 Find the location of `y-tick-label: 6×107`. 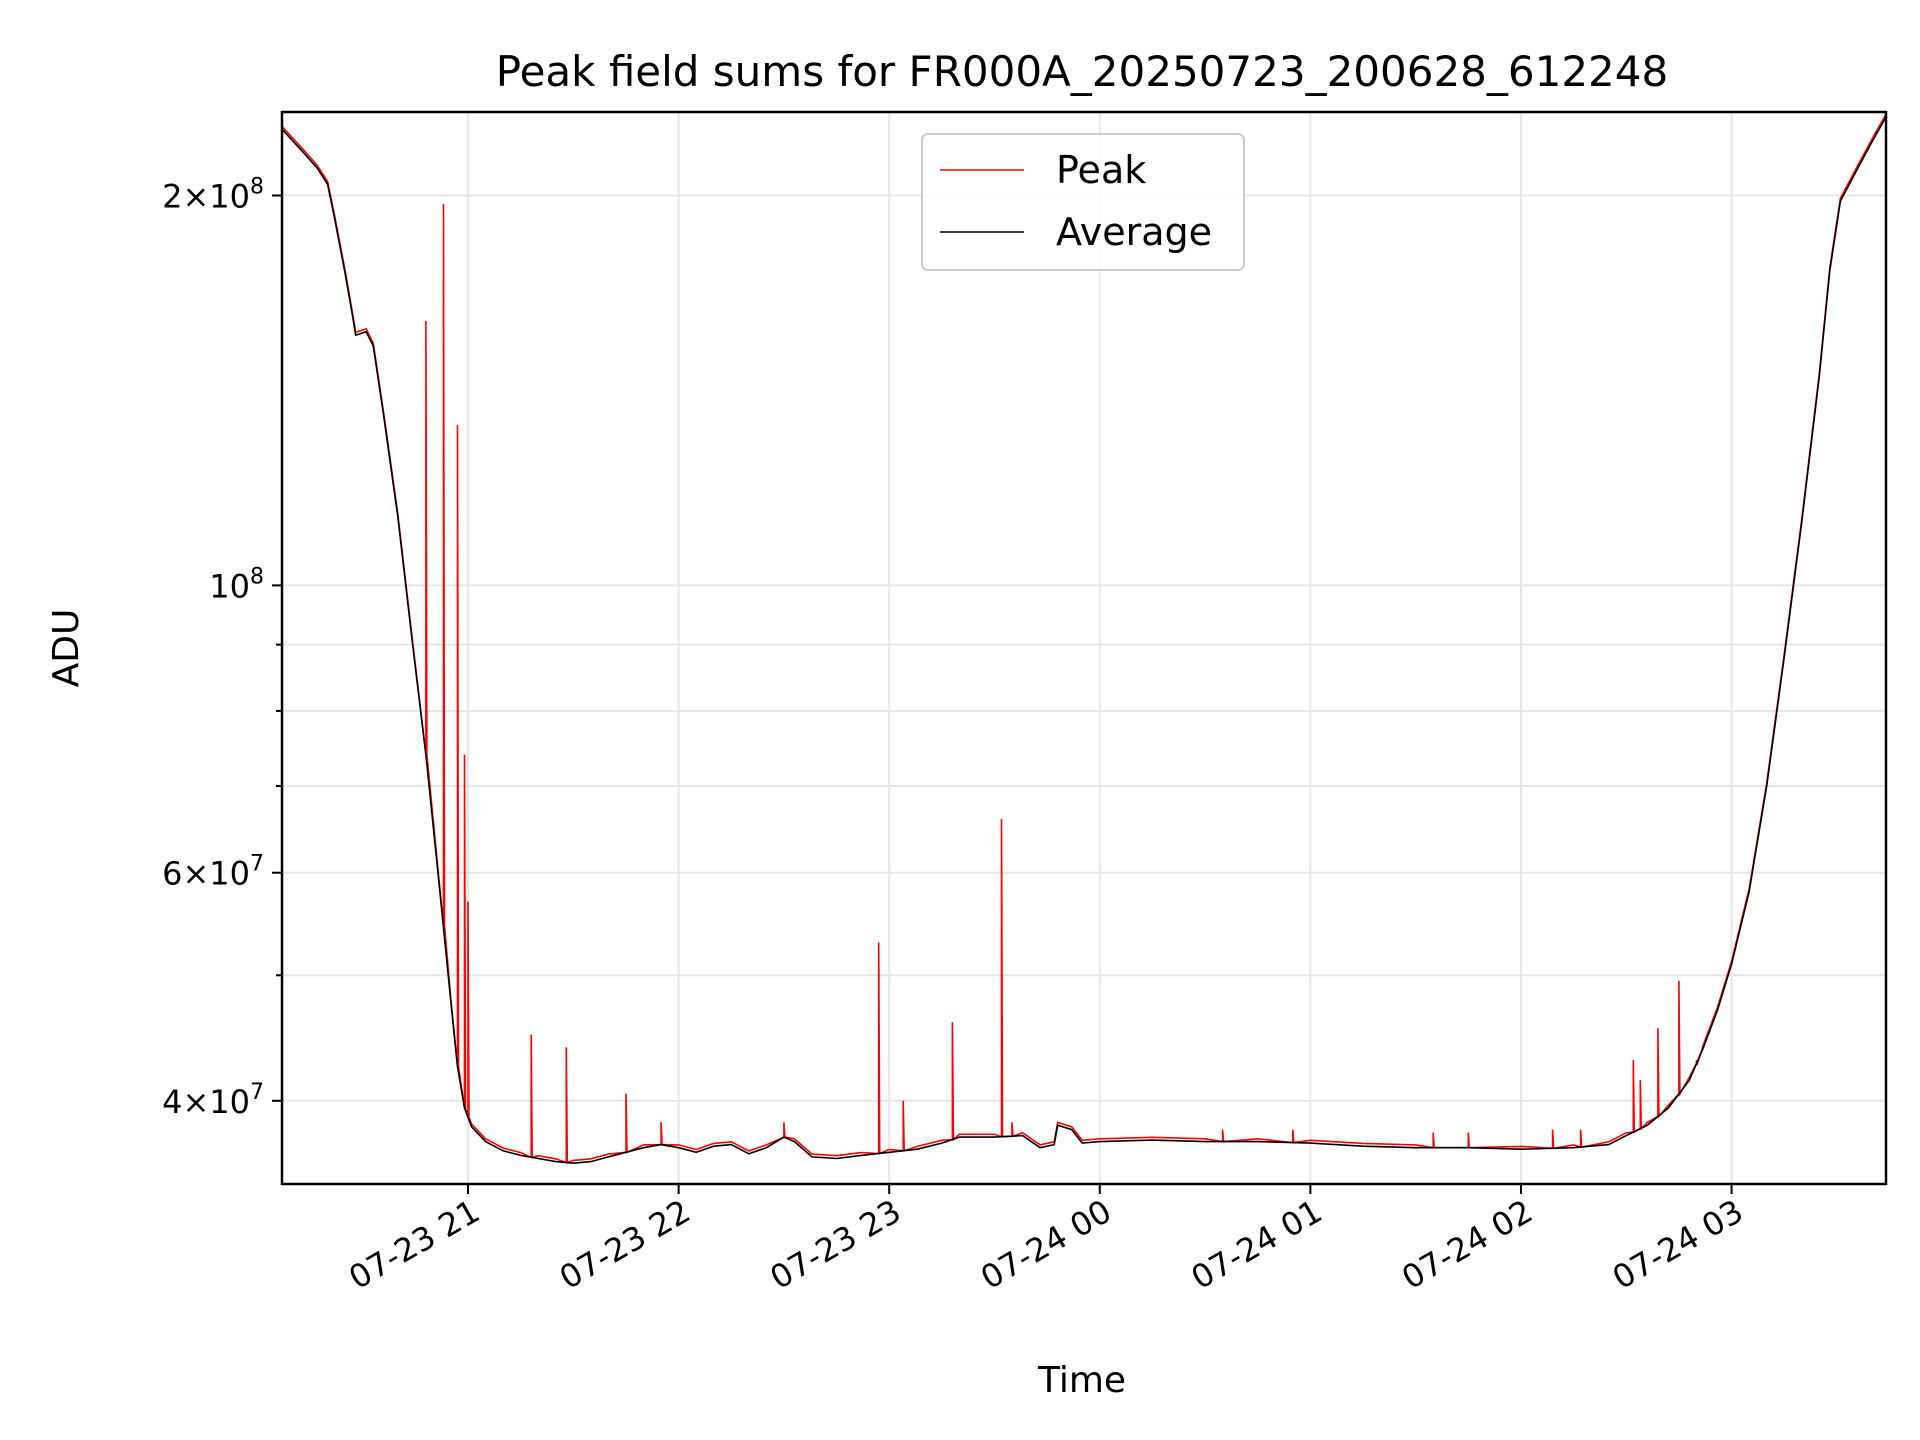

y-tick-label: 6×107 is located at coordinates (213, 872).